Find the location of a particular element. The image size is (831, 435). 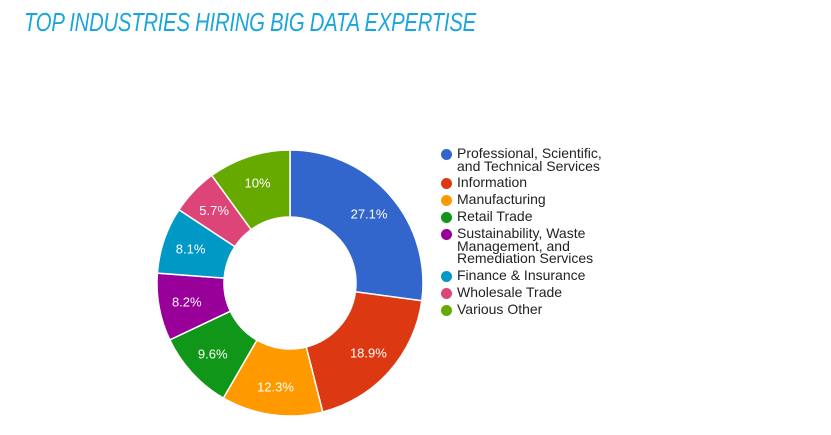

legend-item: Various Other is located at coordinates (541, 309).